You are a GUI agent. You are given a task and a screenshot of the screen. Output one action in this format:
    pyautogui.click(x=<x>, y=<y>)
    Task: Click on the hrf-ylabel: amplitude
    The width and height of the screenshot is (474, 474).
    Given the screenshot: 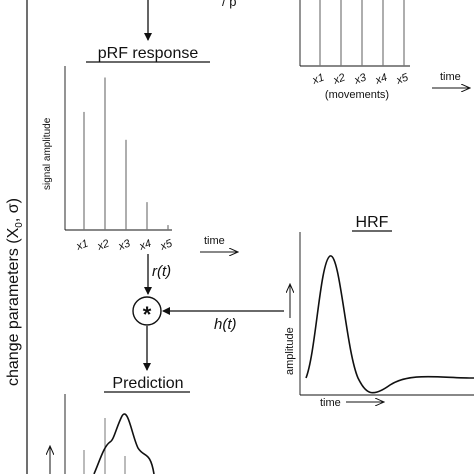 What is the action you would take?
    pyautogui.click(x=290, y=351)
    